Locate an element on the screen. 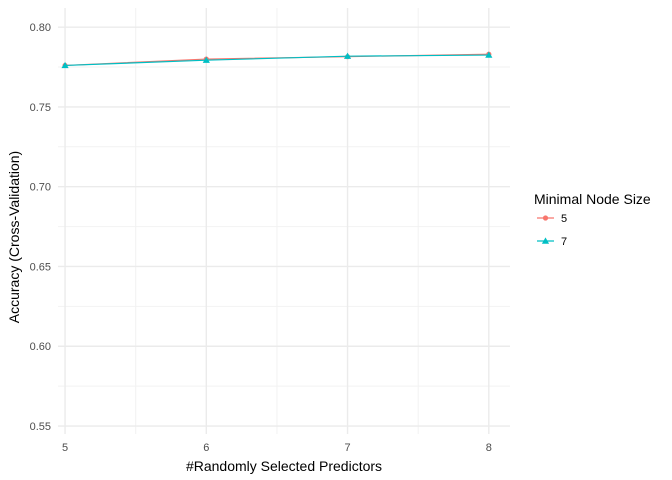  x-tick-label: 7 is located at coordinates (348, 448).